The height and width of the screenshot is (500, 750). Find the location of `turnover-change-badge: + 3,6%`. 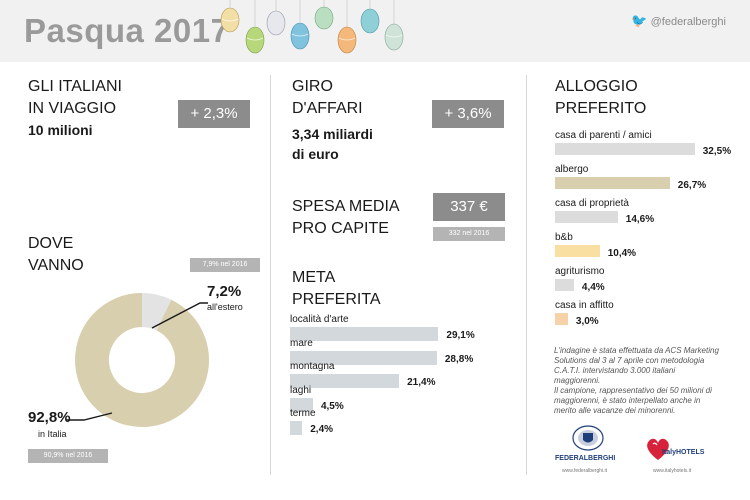

turnover-change-badge: + 3,6% is located at coordinates (468, 114).